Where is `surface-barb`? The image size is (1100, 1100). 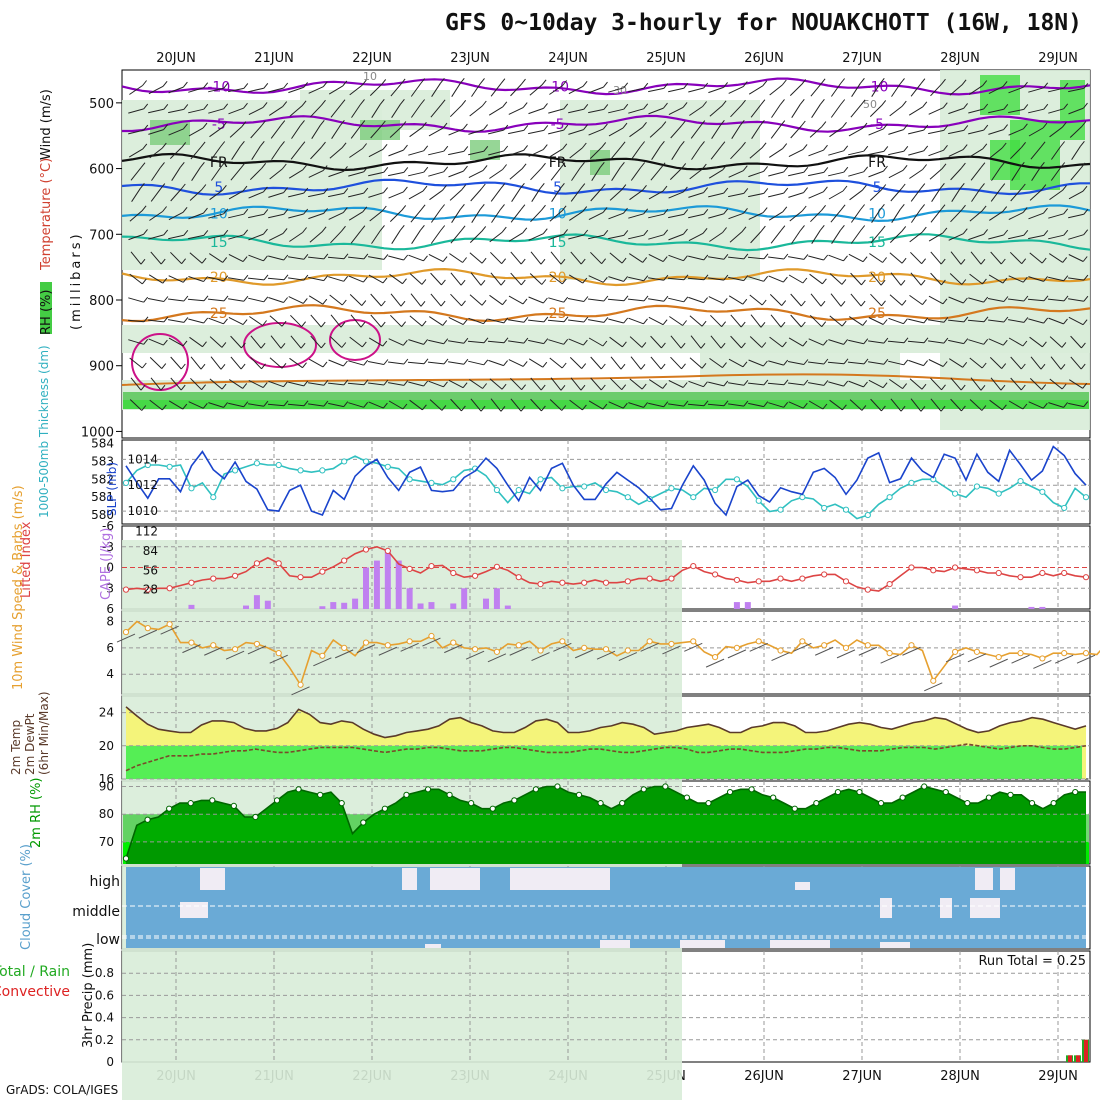
surface-barb is located at coordinates (715, 663).